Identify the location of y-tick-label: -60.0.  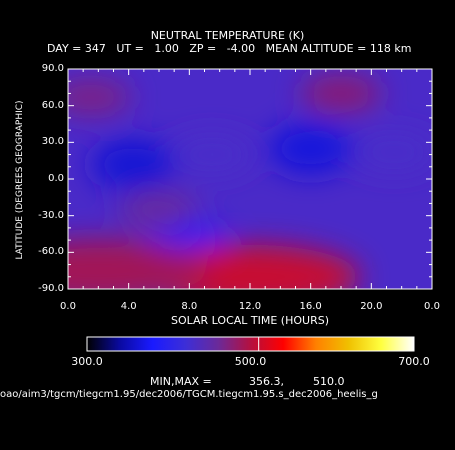
(51, 252).